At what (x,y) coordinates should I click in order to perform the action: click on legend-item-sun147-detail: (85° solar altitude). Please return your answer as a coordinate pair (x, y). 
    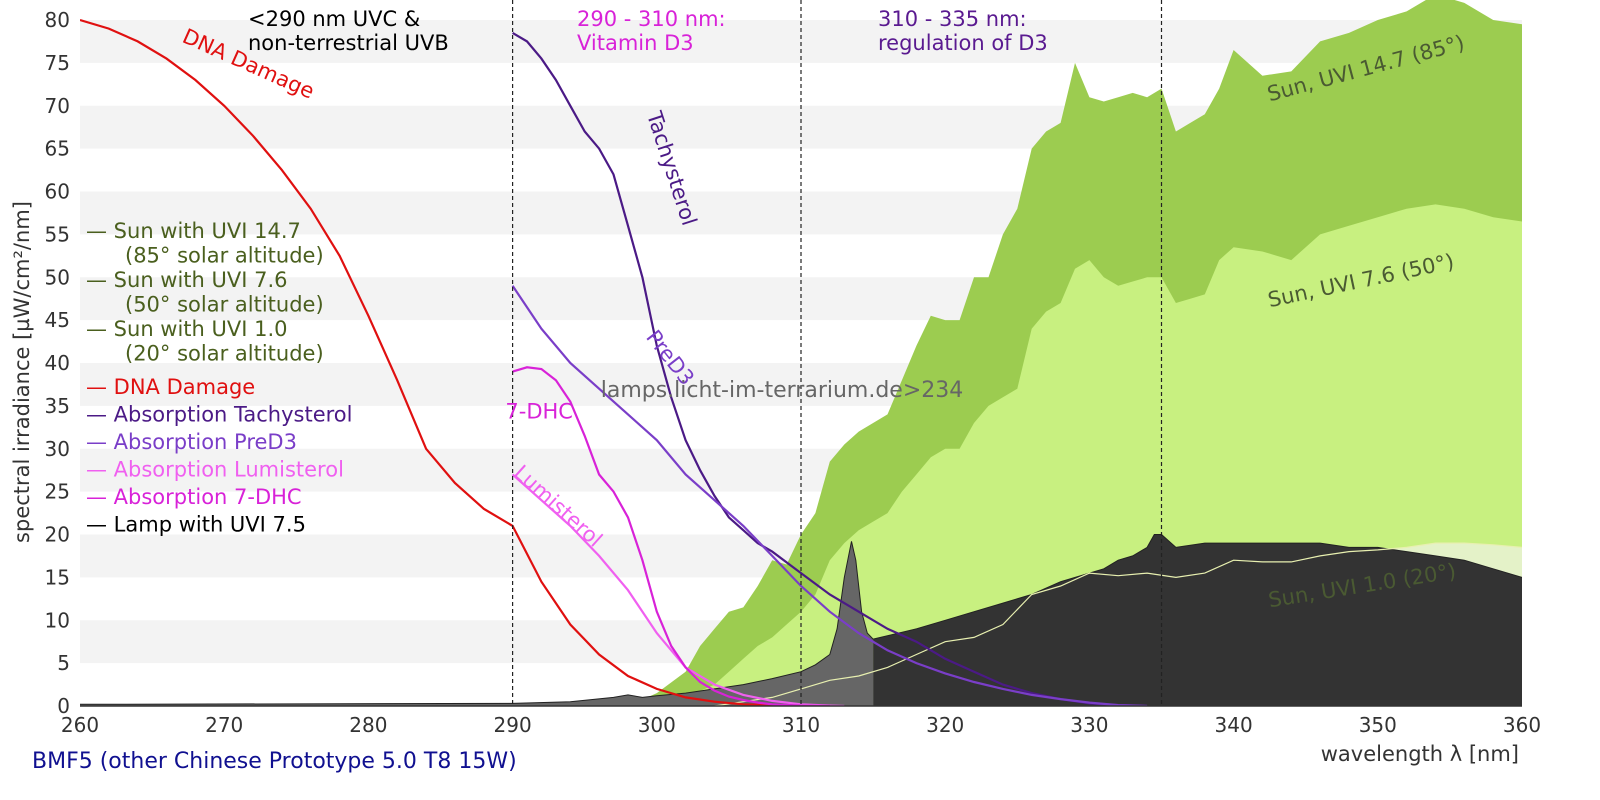
    Looking at the image, I should click on (224, 256).